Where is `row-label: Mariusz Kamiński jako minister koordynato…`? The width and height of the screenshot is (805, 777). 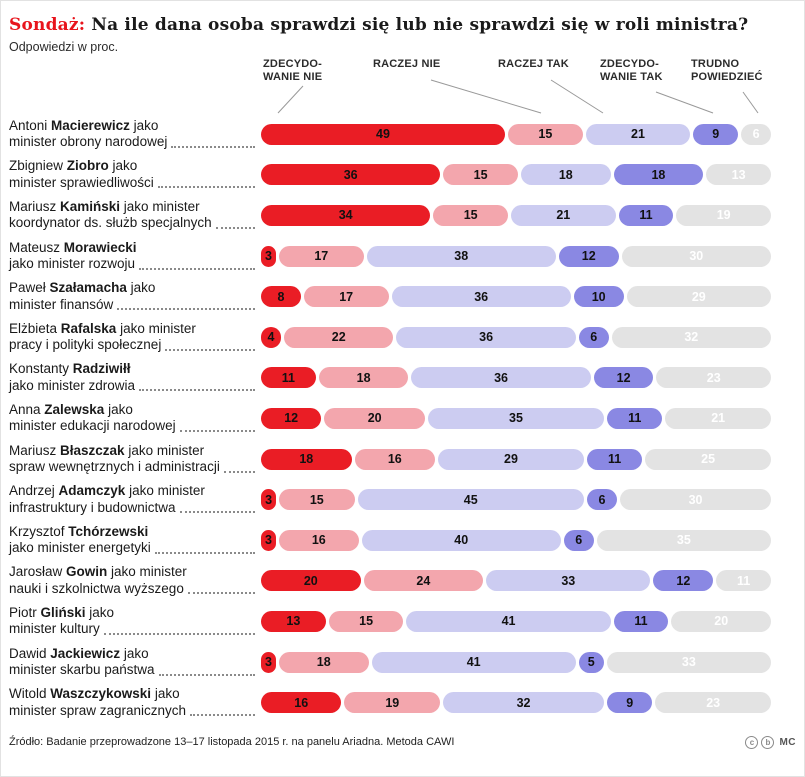 row-label: Mariusz Kamiński jako minister koordynato… is located at coordinates (135, 215).